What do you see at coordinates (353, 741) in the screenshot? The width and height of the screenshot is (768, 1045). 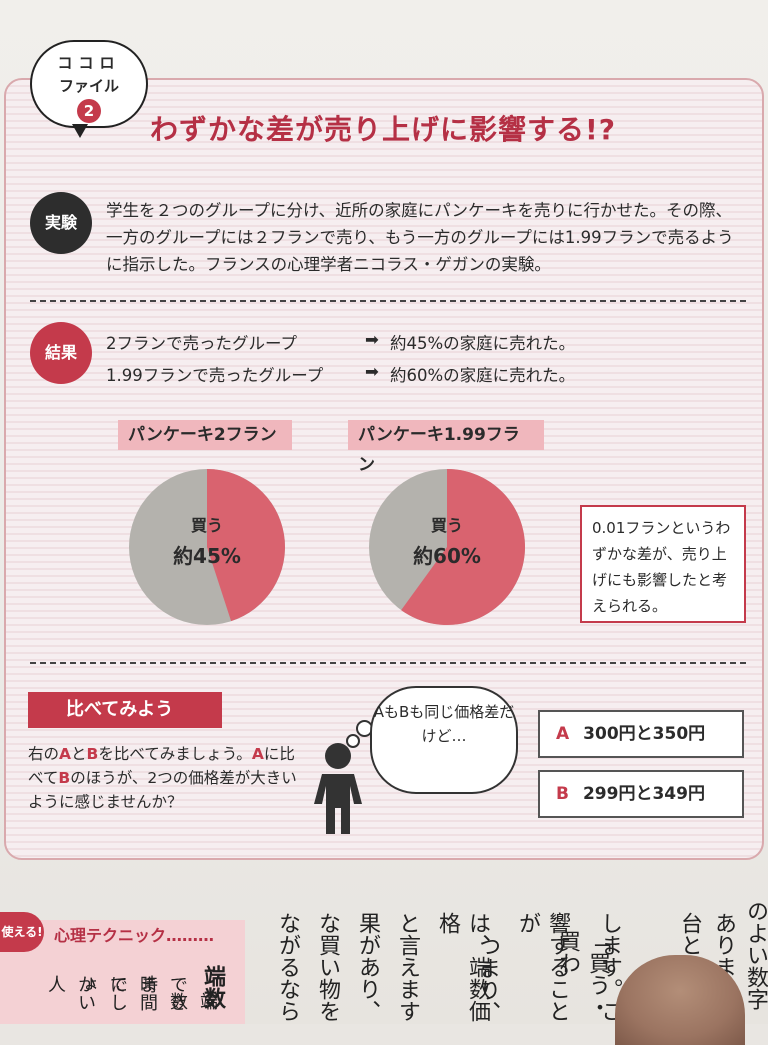 I see `thought-dot` at bounding box center [353, 741].